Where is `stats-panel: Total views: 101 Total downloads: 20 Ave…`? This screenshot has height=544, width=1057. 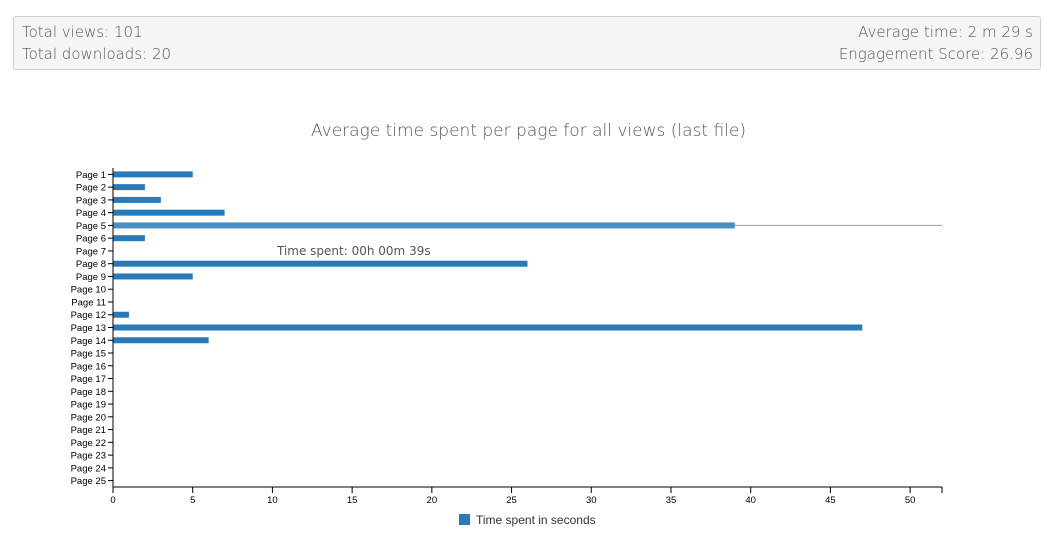 stats-panel: Total views: 101 Total downloads: 20 Ave… is located at coordinates (527, 43).